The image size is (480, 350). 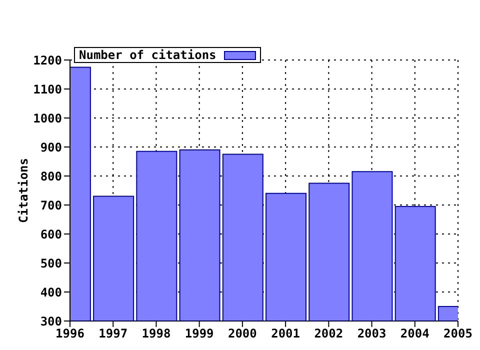 I want to click on x-tick-label: 1998, so click(x=156, y=333).